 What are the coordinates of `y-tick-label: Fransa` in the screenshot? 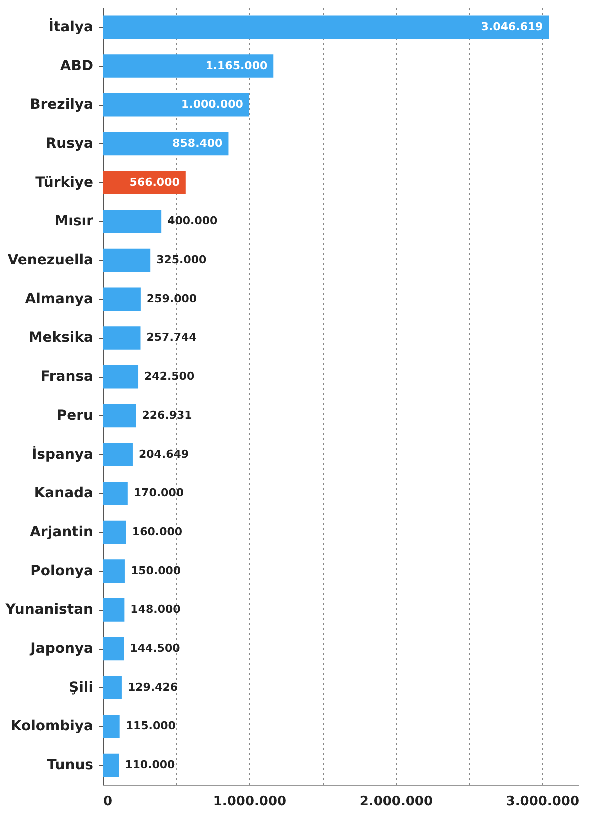 It's located at (67, 377).